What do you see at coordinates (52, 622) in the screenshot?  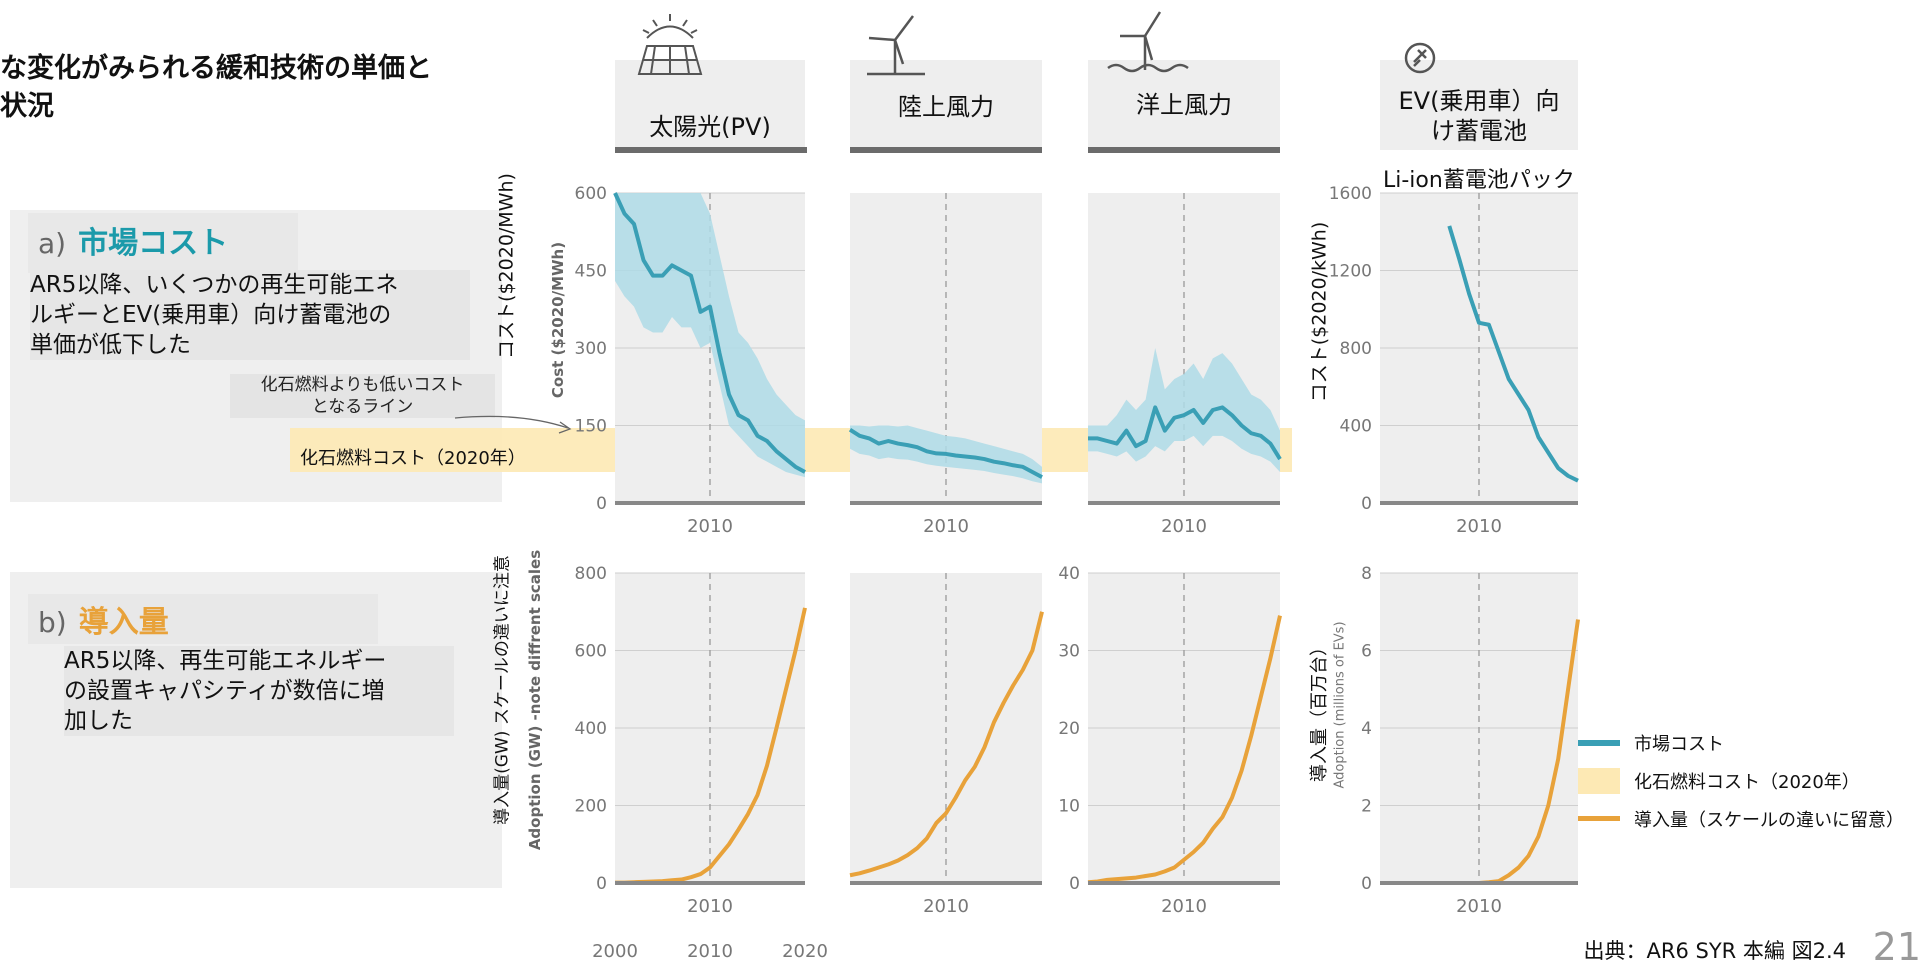 I see `section-b-letter: b)` at bounding box center [52, 622].